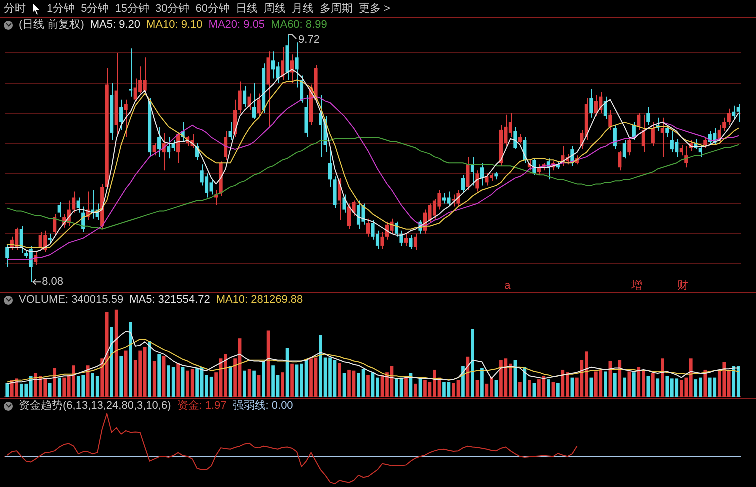 This screenshot has width=756, height=487. Describe the element at coordinates (336, 9) in the screenshot. I see `text: 多周期` at that location.